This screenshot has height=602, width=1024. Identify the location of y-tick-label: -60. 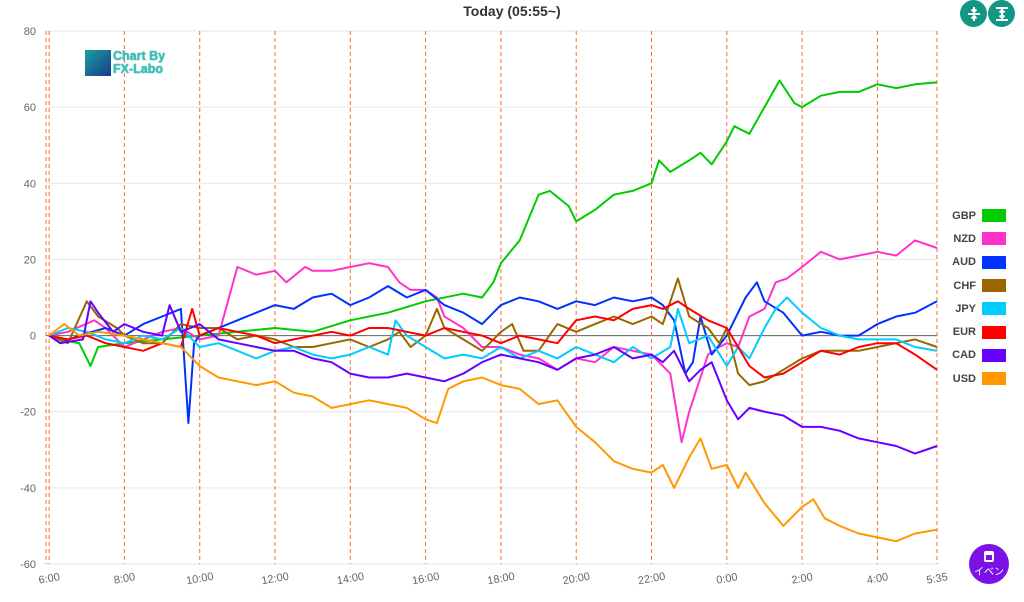
(28, 565).